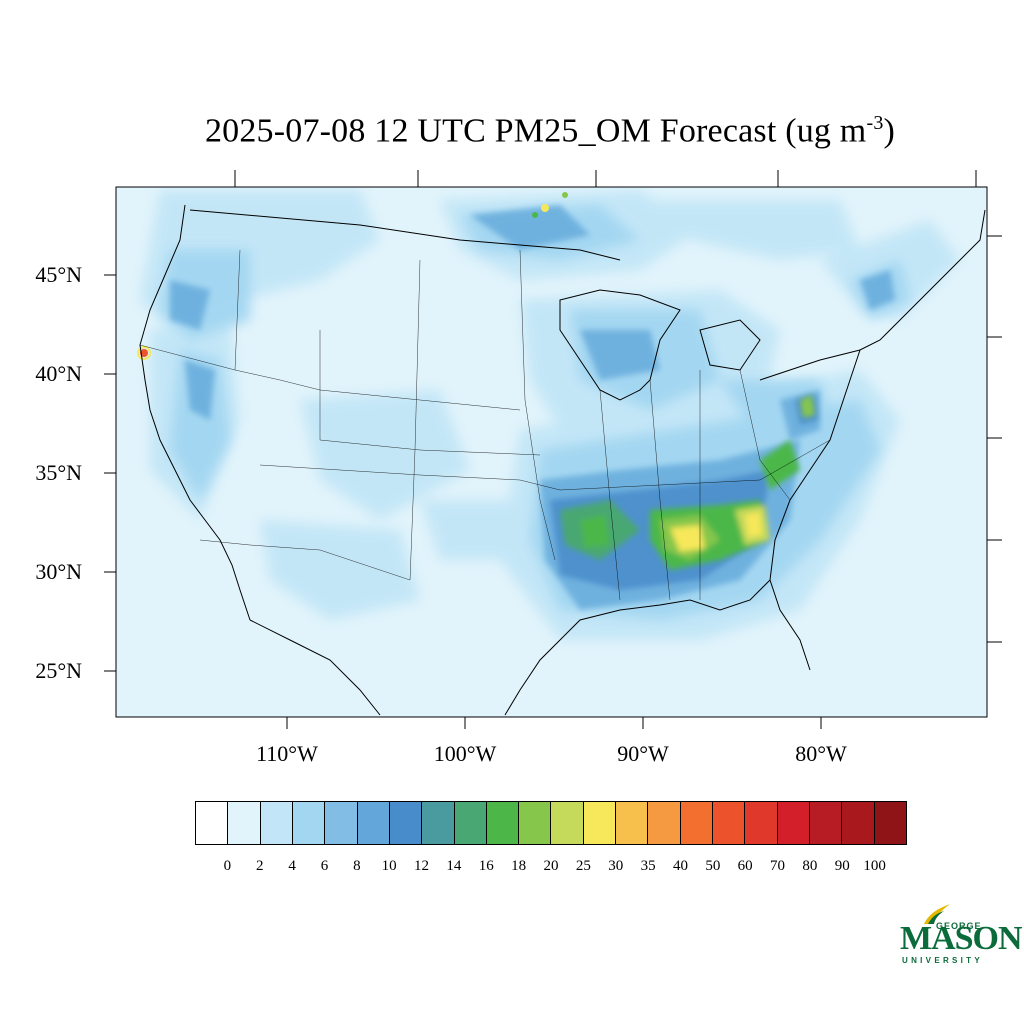 Image resolution: width=1024 pixels, height=1024 pixels. I want to click on lat-label-40n: 40°N, so click(58, 373).